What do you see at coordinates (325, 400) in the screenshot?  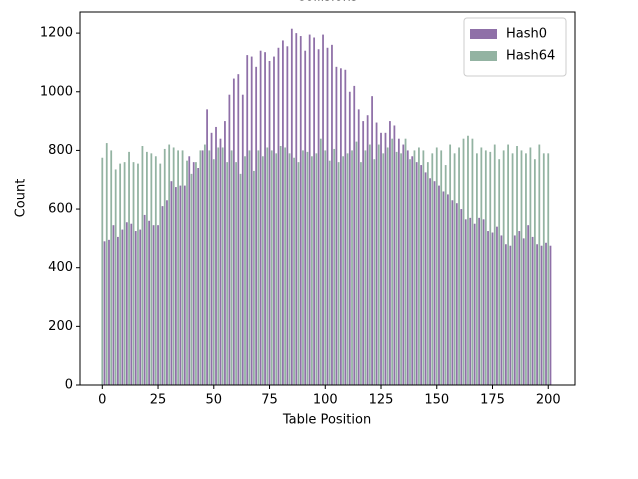 I see `x-tick-label: 100` at bounding box center [325, 400].